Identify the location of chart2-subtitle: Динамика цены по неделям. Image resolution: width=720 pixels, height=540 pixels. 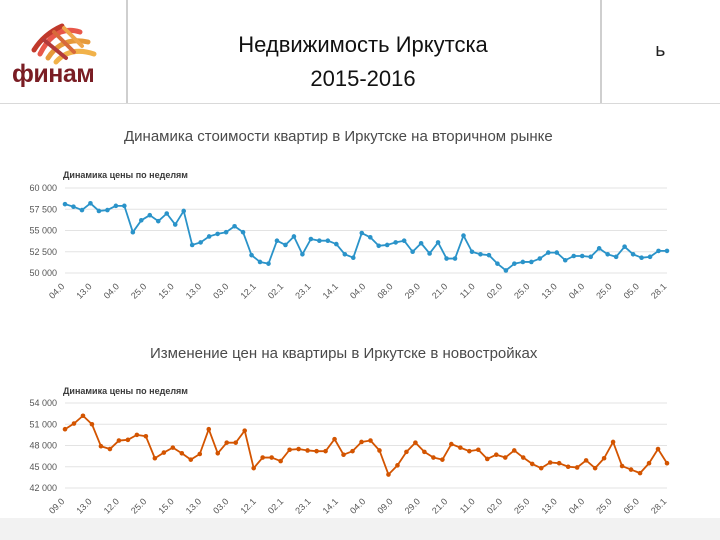
(125, 391).